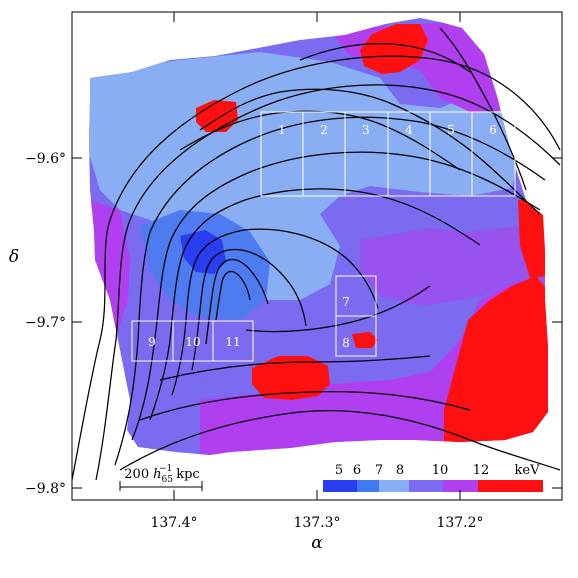 The image size is (578, 578). What do you see at coordinates (366, 130) in the screenshot?
I see `region-label-3: 3` at bounding box center [366, 130].